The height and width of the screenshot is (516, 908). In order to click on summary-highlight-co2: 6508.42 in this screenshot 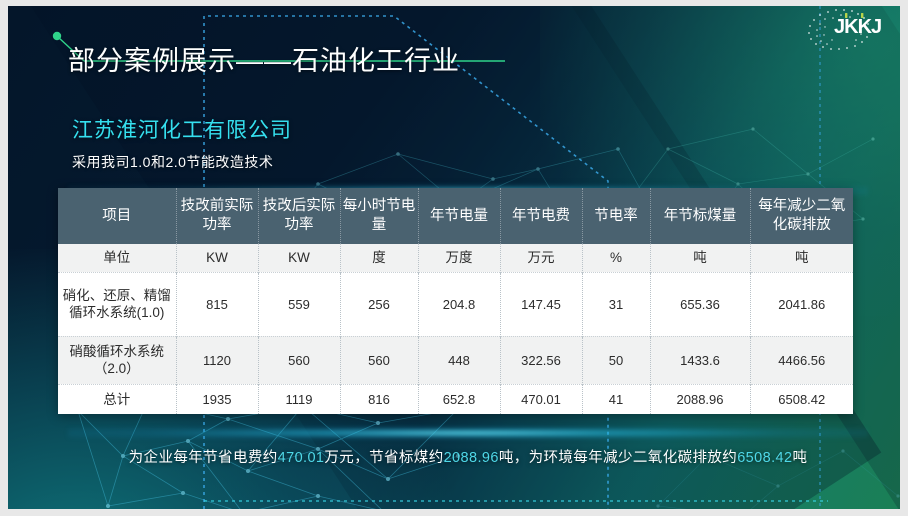, I will do `click(765, 458)`.